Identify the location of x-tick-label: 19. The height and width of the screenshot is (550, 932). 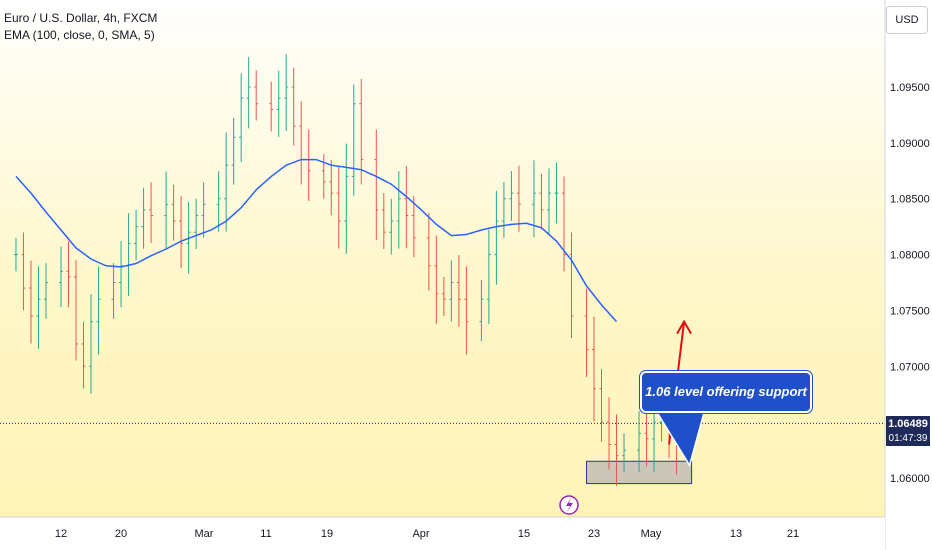
(327, 534).